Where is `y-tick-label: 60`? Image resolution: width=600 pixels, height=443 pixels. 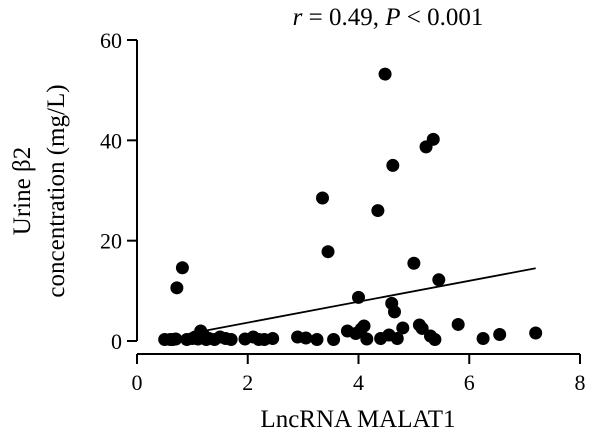
y-tick-label: 60 is located at coordinates (111, 40).